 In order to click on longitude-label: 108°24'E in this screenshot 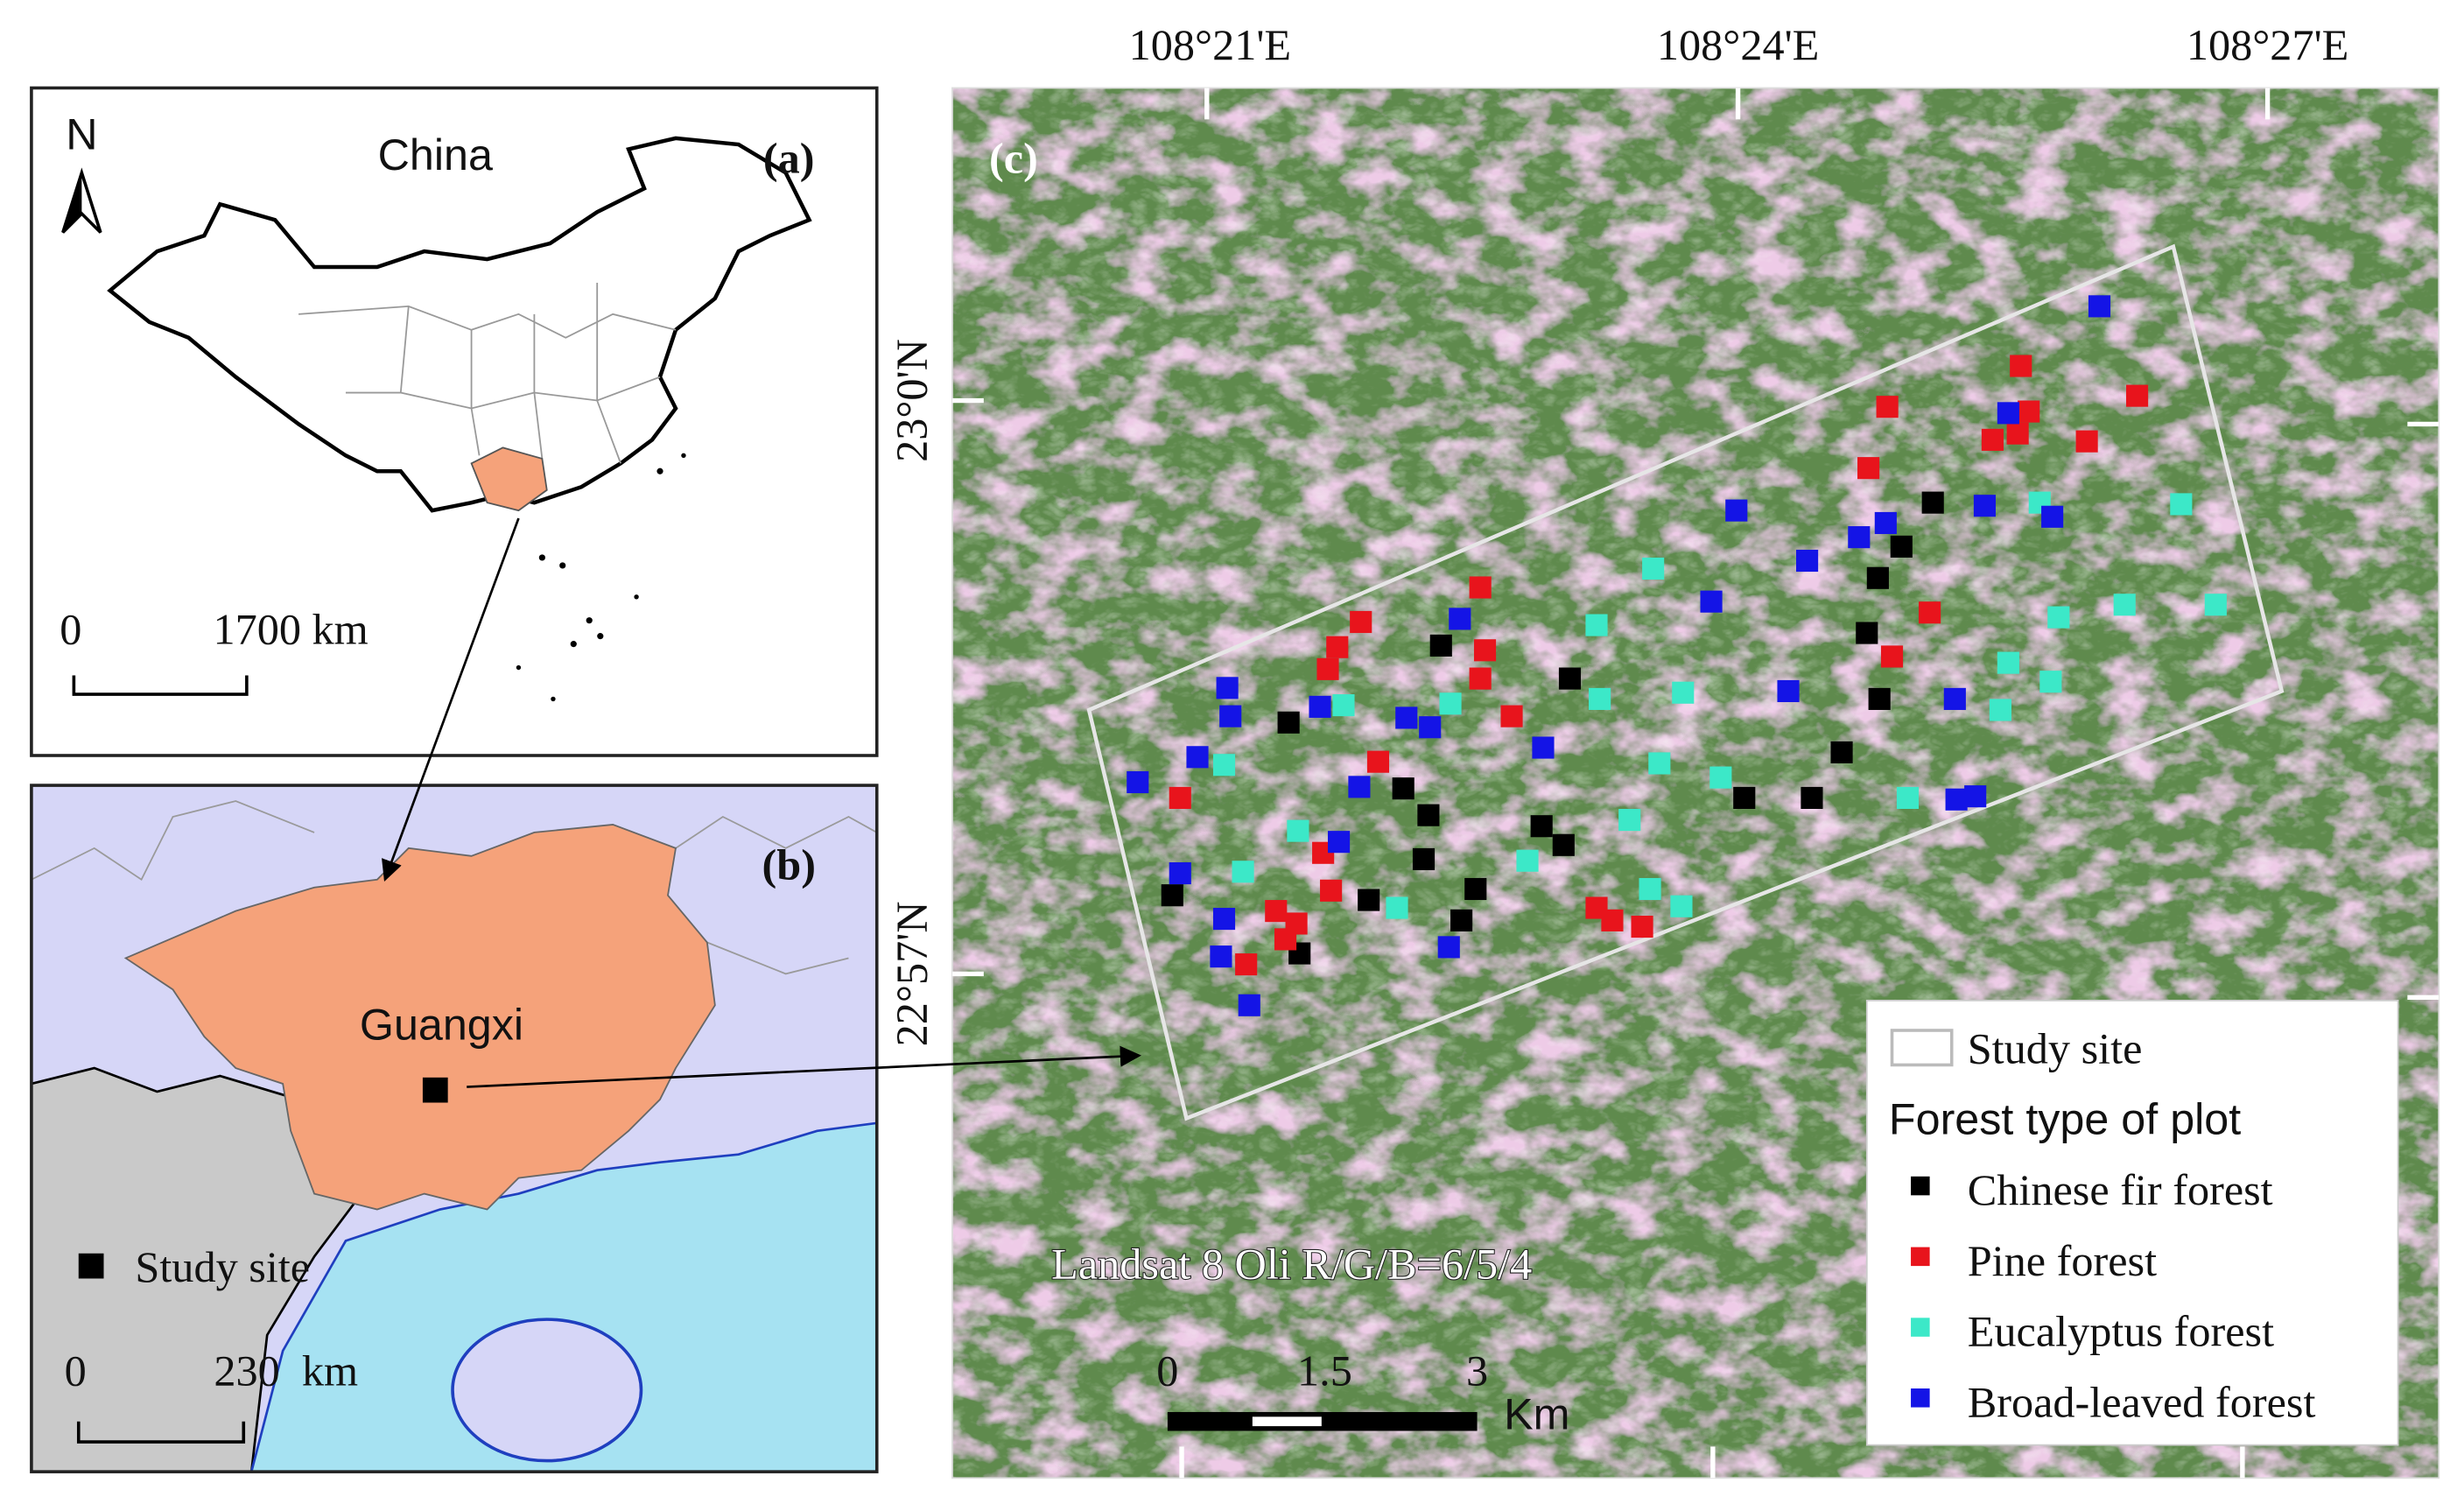, I will do `click(1738, 44)`.